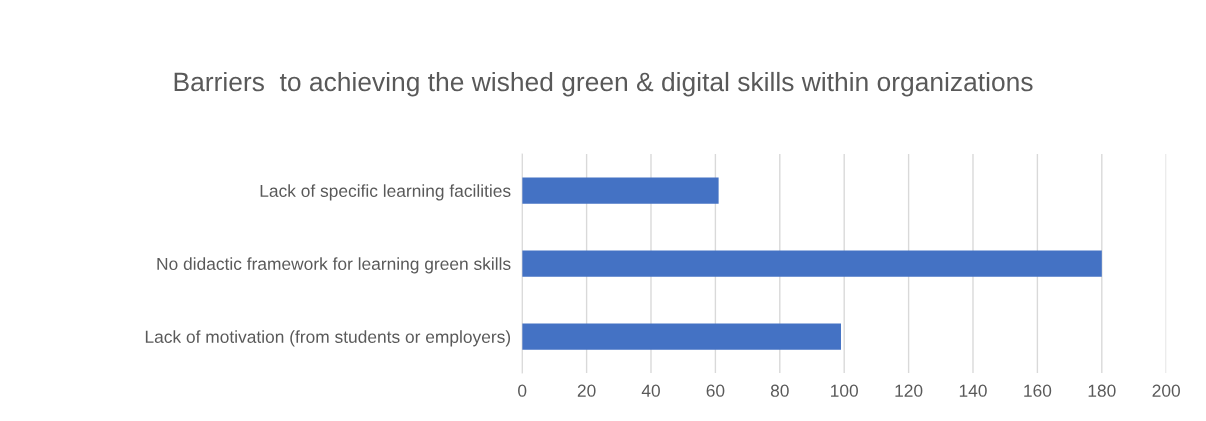 The width and height of the screenshot is (1206, 421). I want to click on x-tick-label: 160, so click(1038, 390).